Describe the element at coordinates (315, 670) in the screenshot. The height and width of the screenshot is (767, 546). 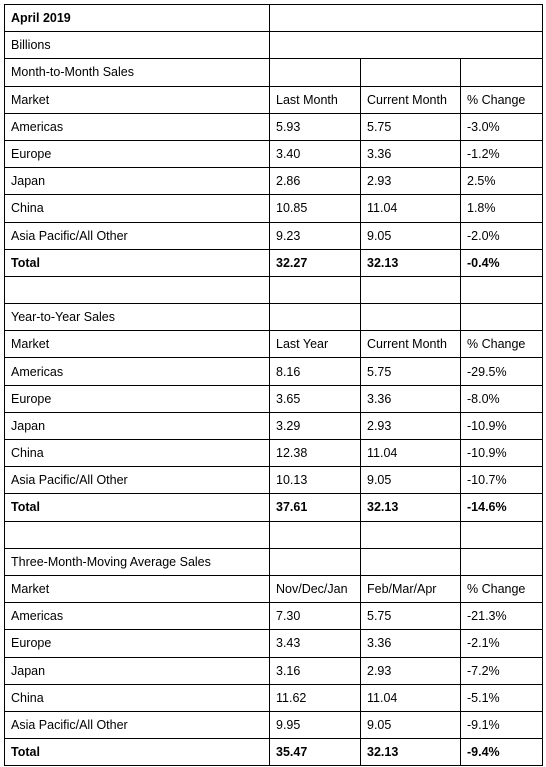
I see `value-cell: 3.16` at that location.